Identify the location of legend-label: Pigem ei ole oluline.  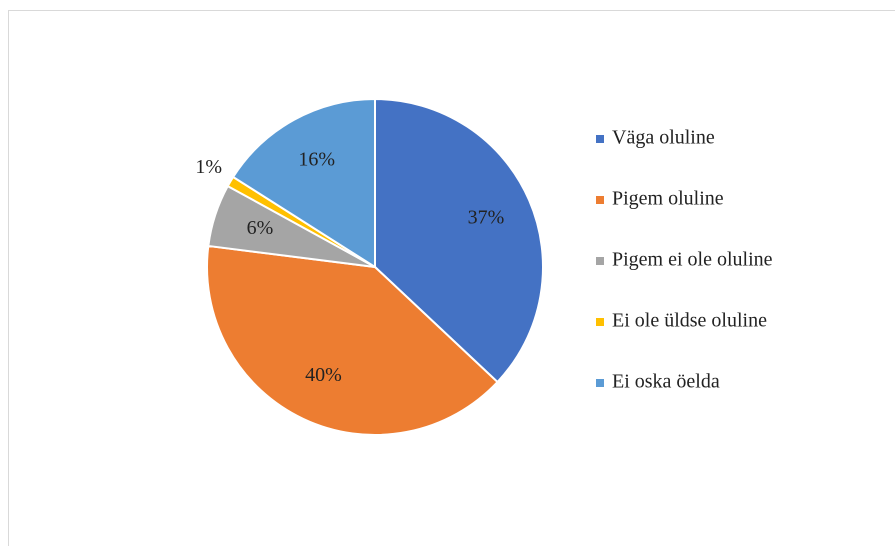
(692, 260).